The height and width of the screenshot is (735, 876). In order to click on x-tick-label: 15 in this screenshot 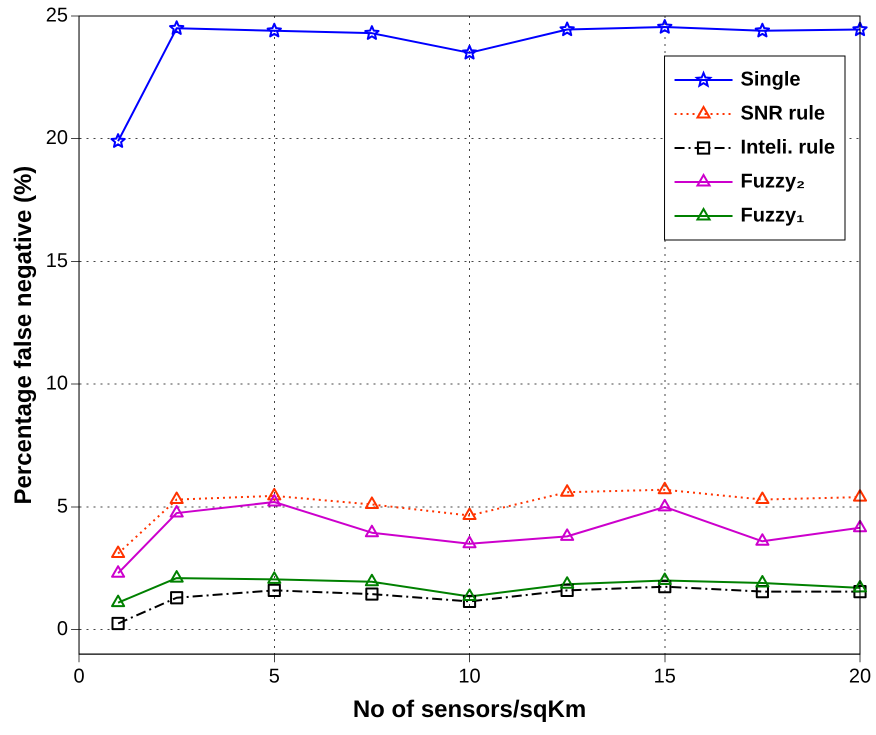, I will do `click(665, 677)`.